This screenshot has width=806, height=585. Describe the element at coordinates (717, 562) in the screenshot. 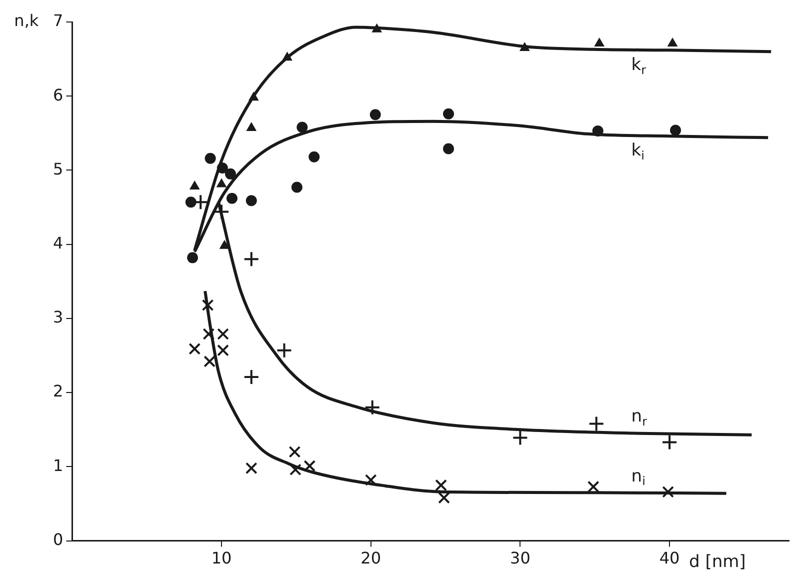

I see `x-axis-title: d [nm]` at that location.